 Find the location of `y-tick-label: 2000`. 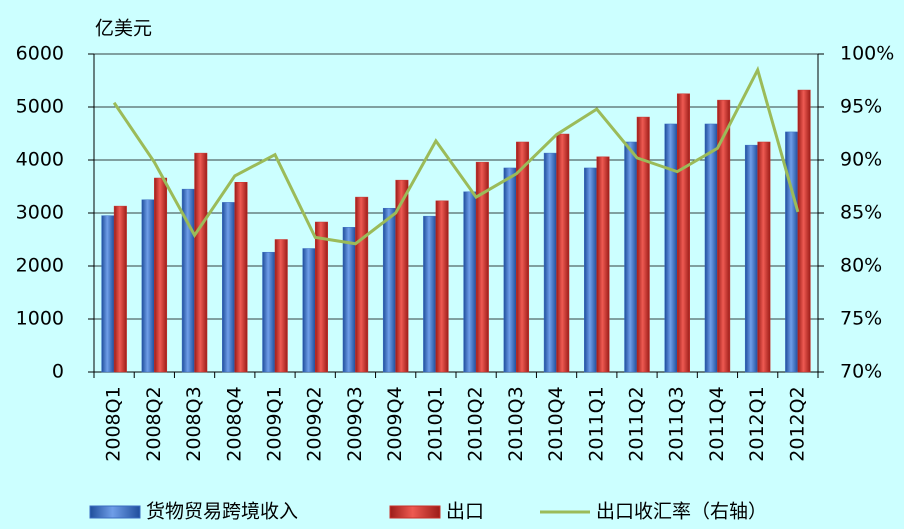

y-tick-label: 2000 is located at coordinates (40, 266).